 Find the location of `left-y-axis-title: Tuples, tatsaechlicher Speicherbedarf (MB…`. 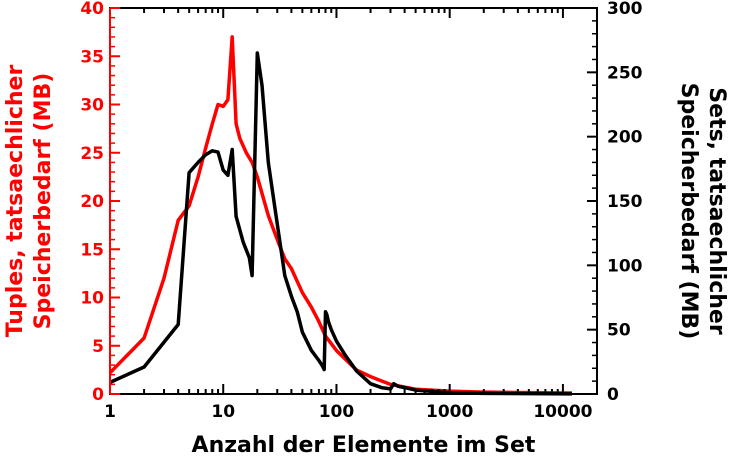

left-y-axis-title: Tuples, tatsaechlicher Speicherbedarf (MB… is located at coordinates (29, 201).